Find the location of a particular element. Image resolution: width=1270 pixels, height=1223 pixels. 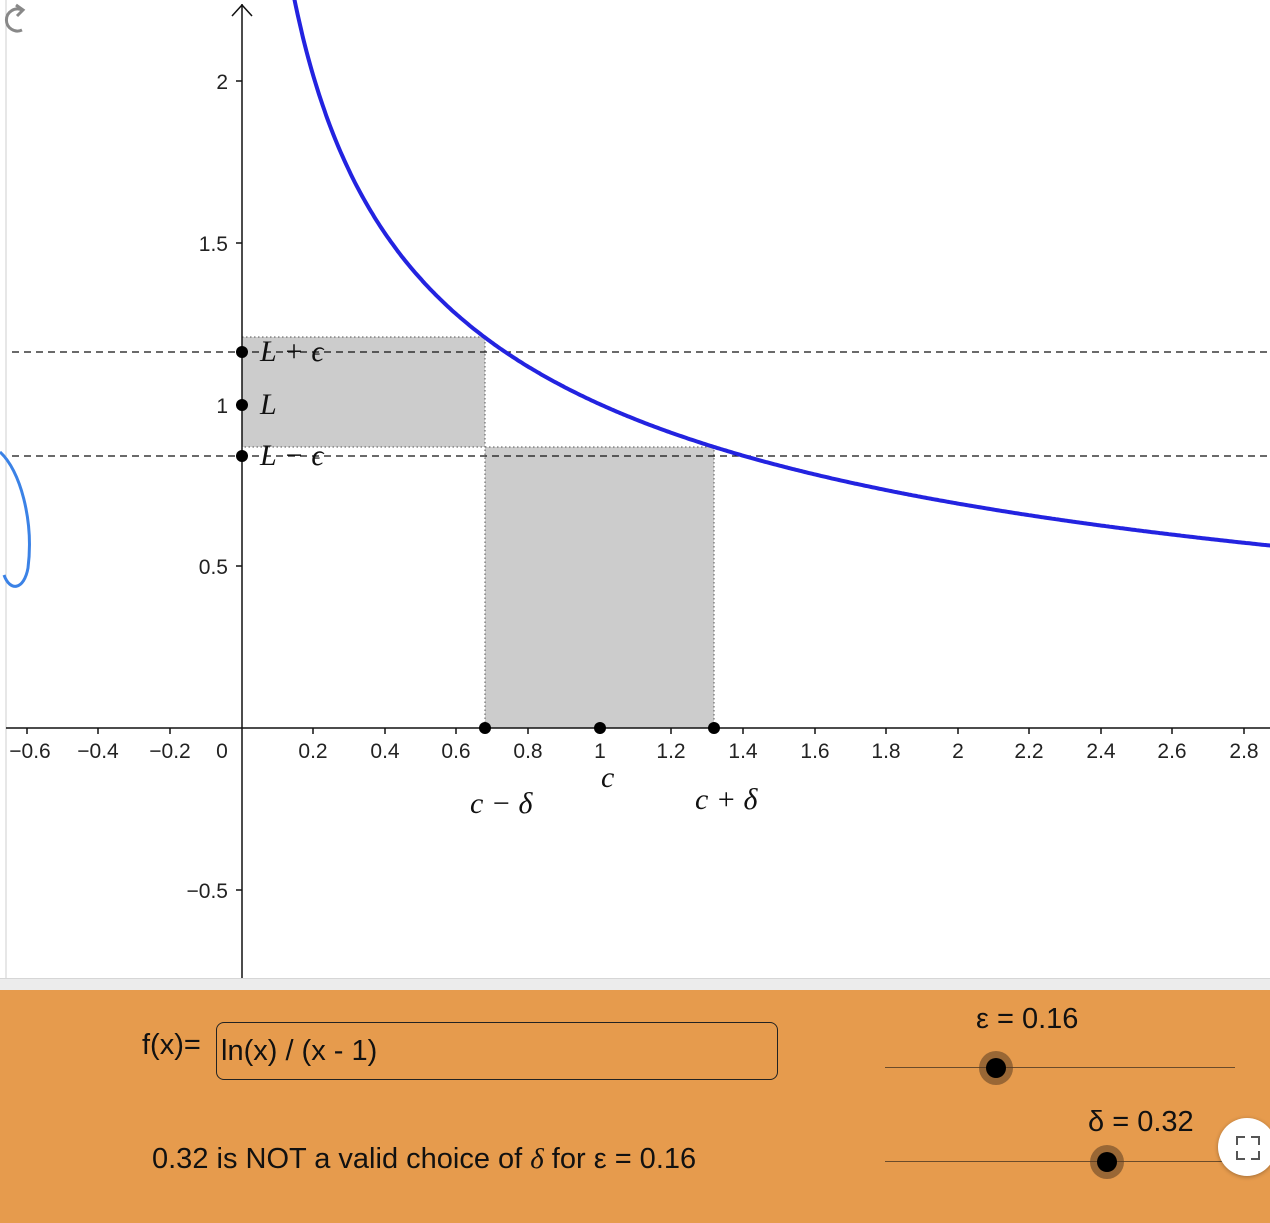

x-tick-label: −0.4 is located at coordinates (98, 751).